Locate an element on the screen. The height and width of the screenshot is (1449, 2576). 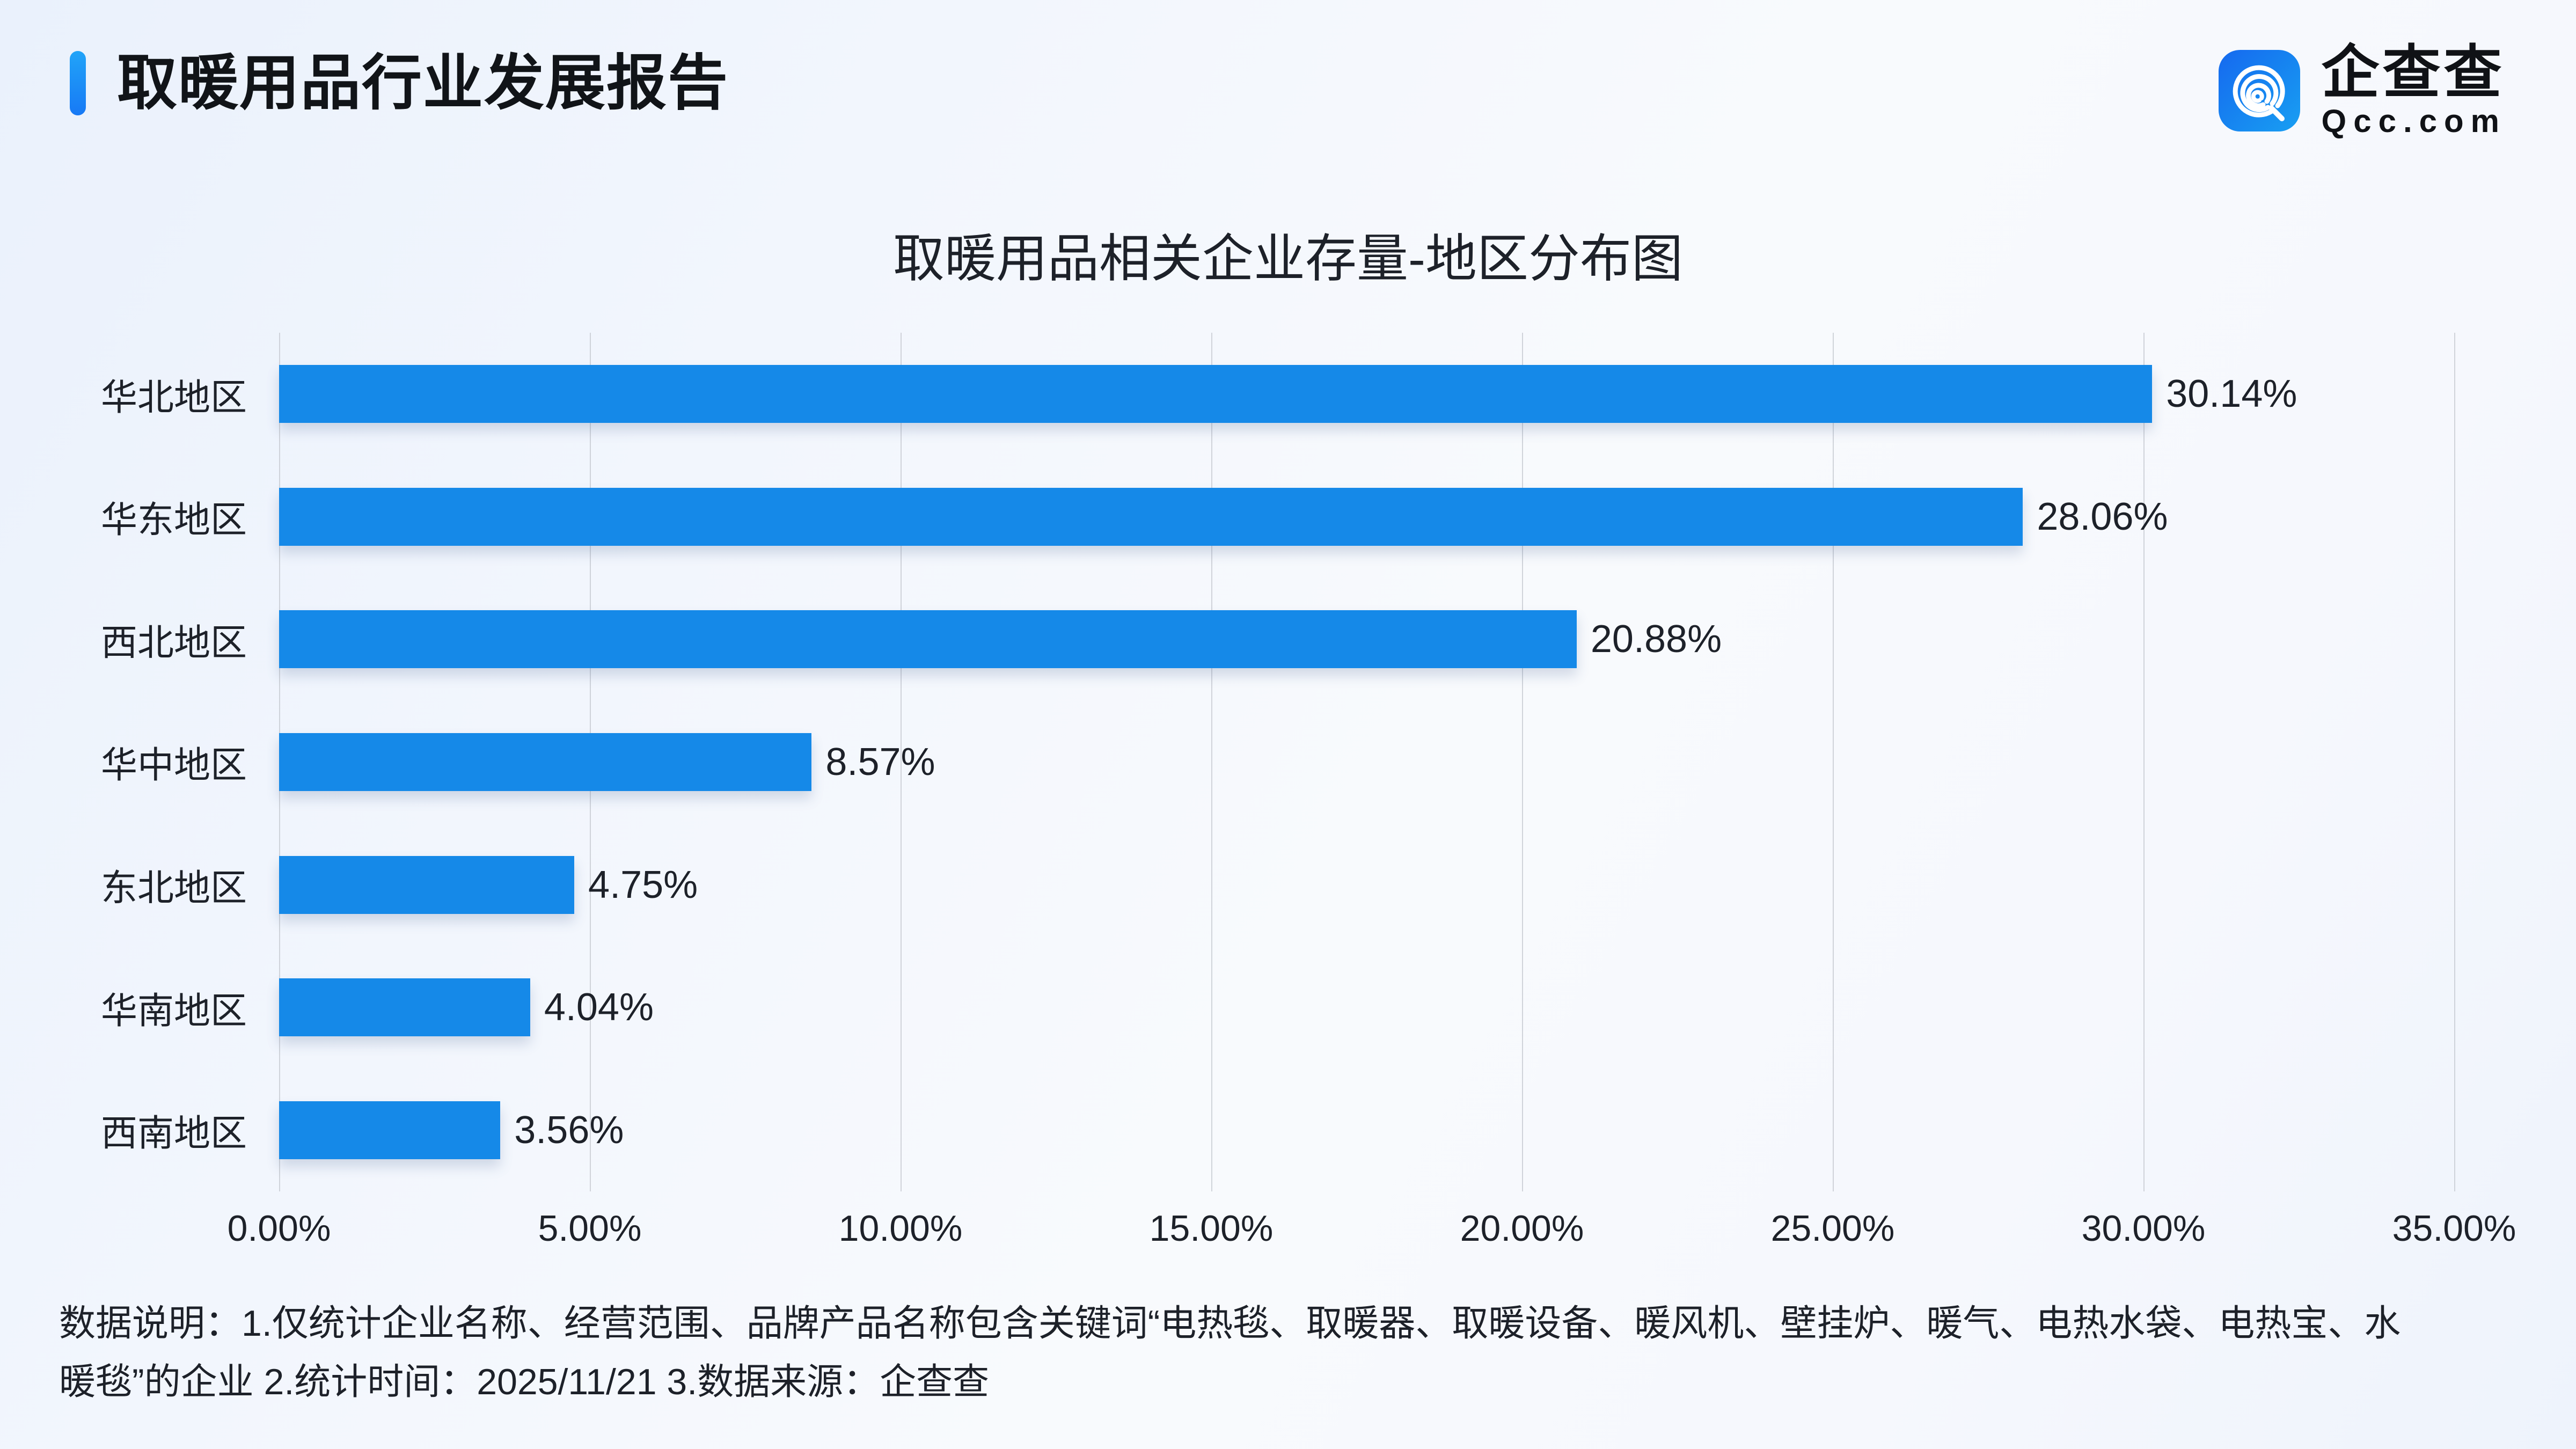
brand-logo: 企查查 Qcc.com is located at coordinates (2362, 90).